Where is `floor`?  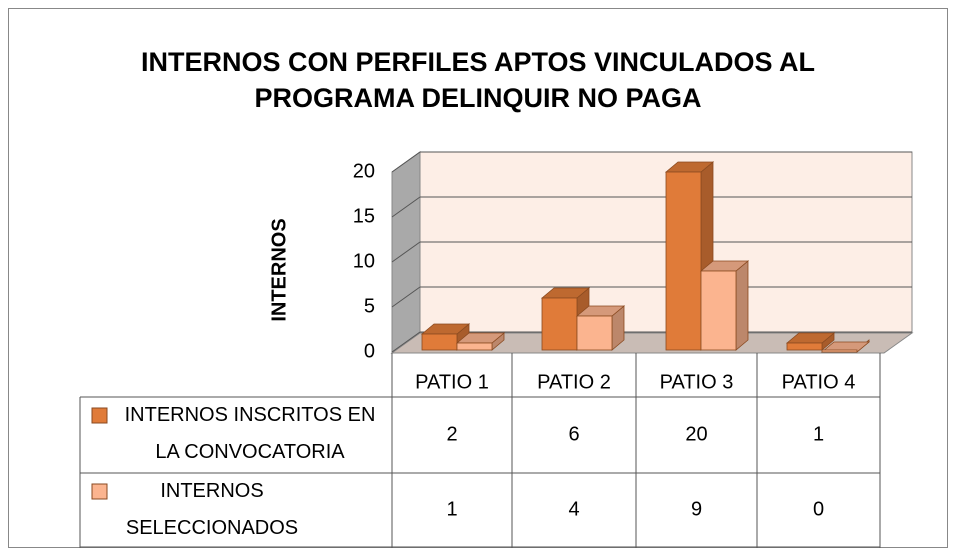
floor is located at coordinates (652, 343).